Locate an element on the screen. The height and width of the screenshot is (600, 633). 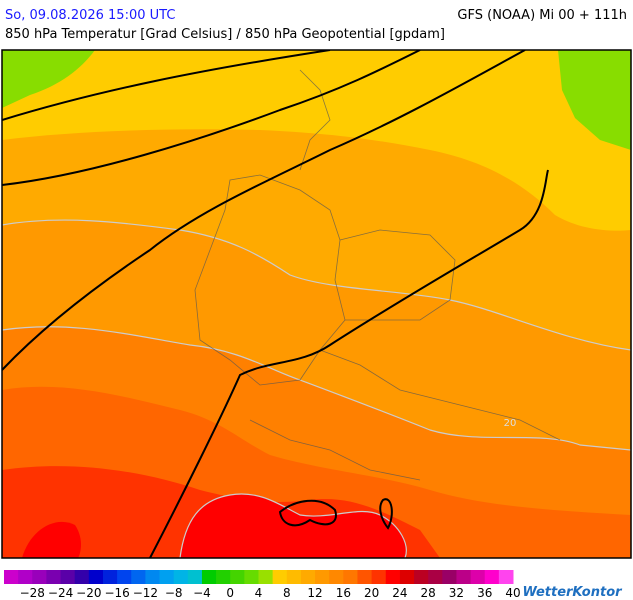
legend-label: −12 is located at coordinates (145, 593).